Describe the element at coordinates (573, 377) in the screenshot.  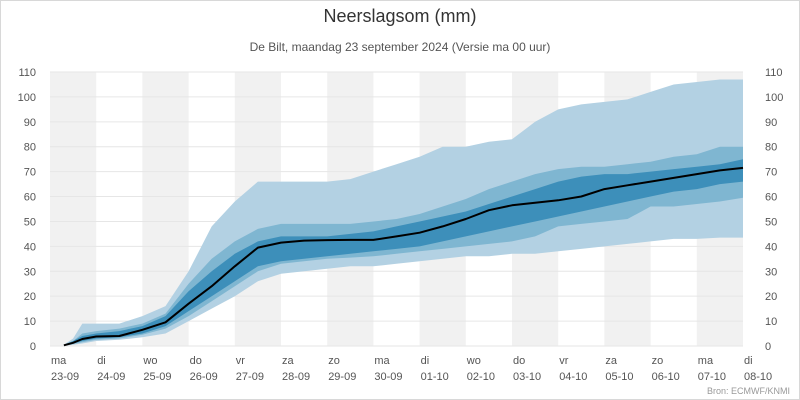
I see `x-tick-date: 04-10` at that location.